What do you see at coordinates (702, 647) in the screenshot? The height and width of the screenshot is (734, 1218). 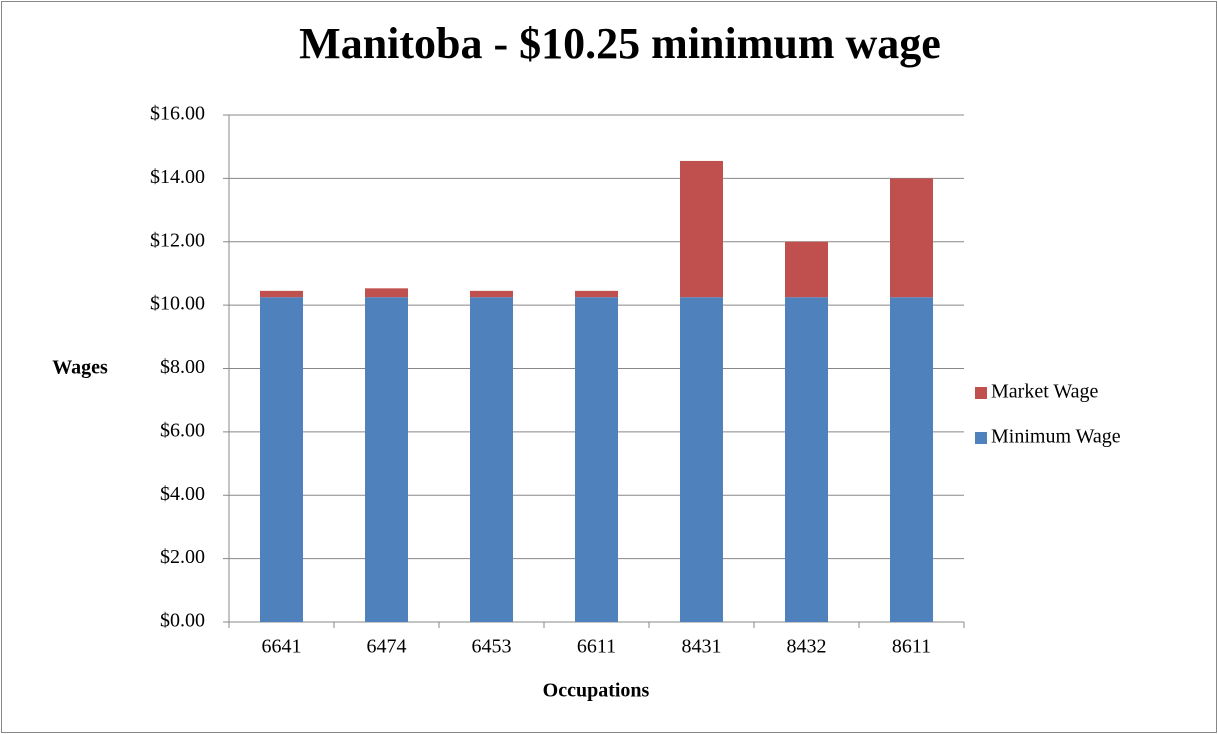 I see `x-tick-label: 8431` at bounding box center [702, 647].